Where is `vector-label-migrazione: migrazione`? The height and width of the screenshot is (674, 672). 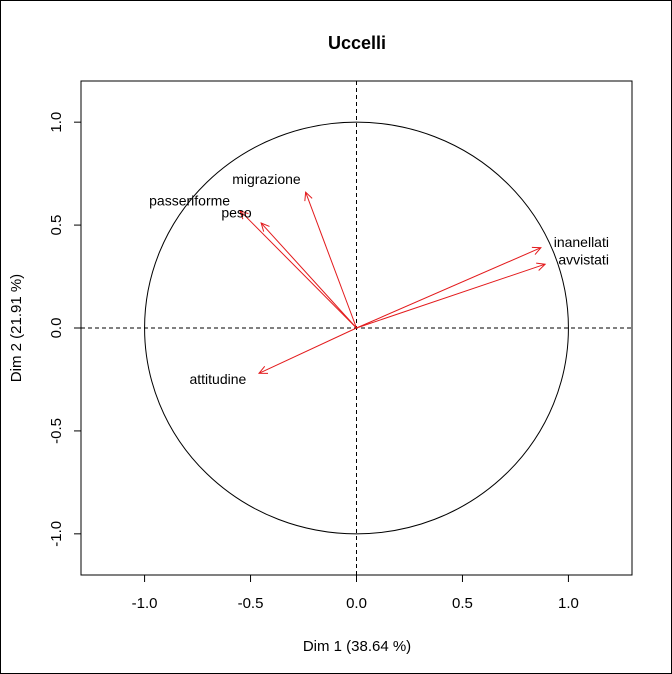
vector-label-migrazione: migrazione is located at coordinates (266, 179).